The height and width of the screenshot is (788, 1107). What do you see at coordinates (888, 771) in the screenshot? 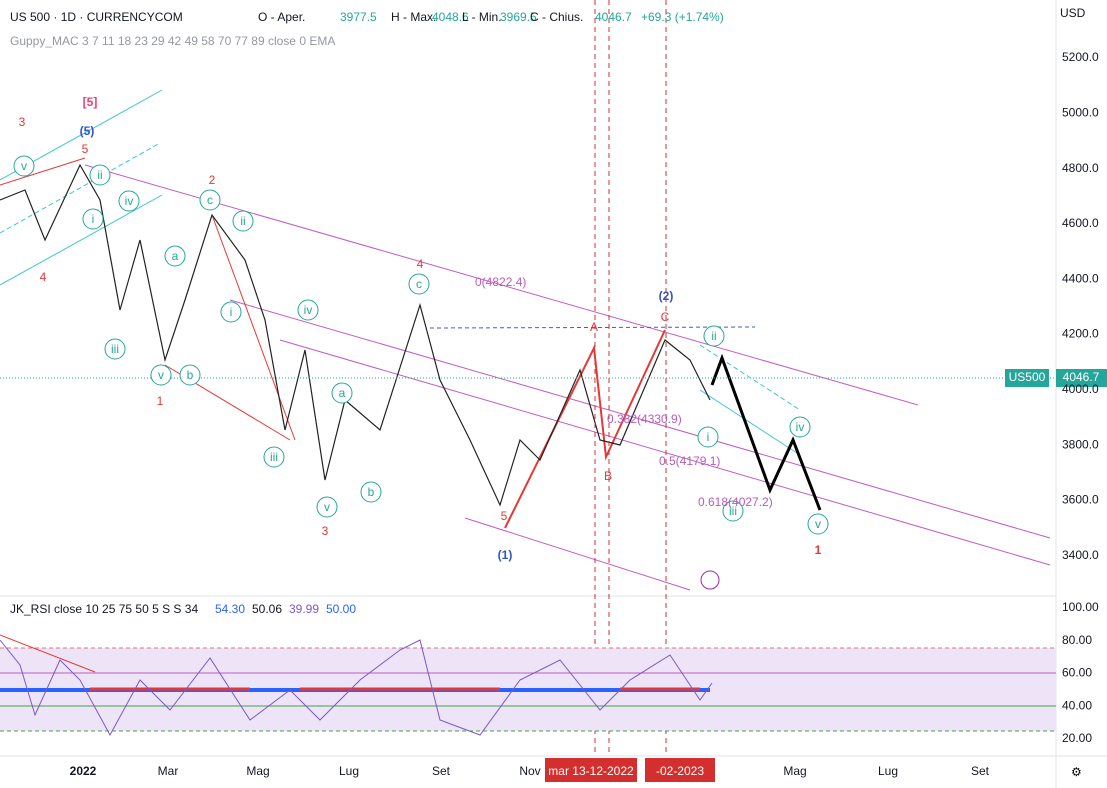
I see `time-label: Lug` at bounding box center [888, 771].